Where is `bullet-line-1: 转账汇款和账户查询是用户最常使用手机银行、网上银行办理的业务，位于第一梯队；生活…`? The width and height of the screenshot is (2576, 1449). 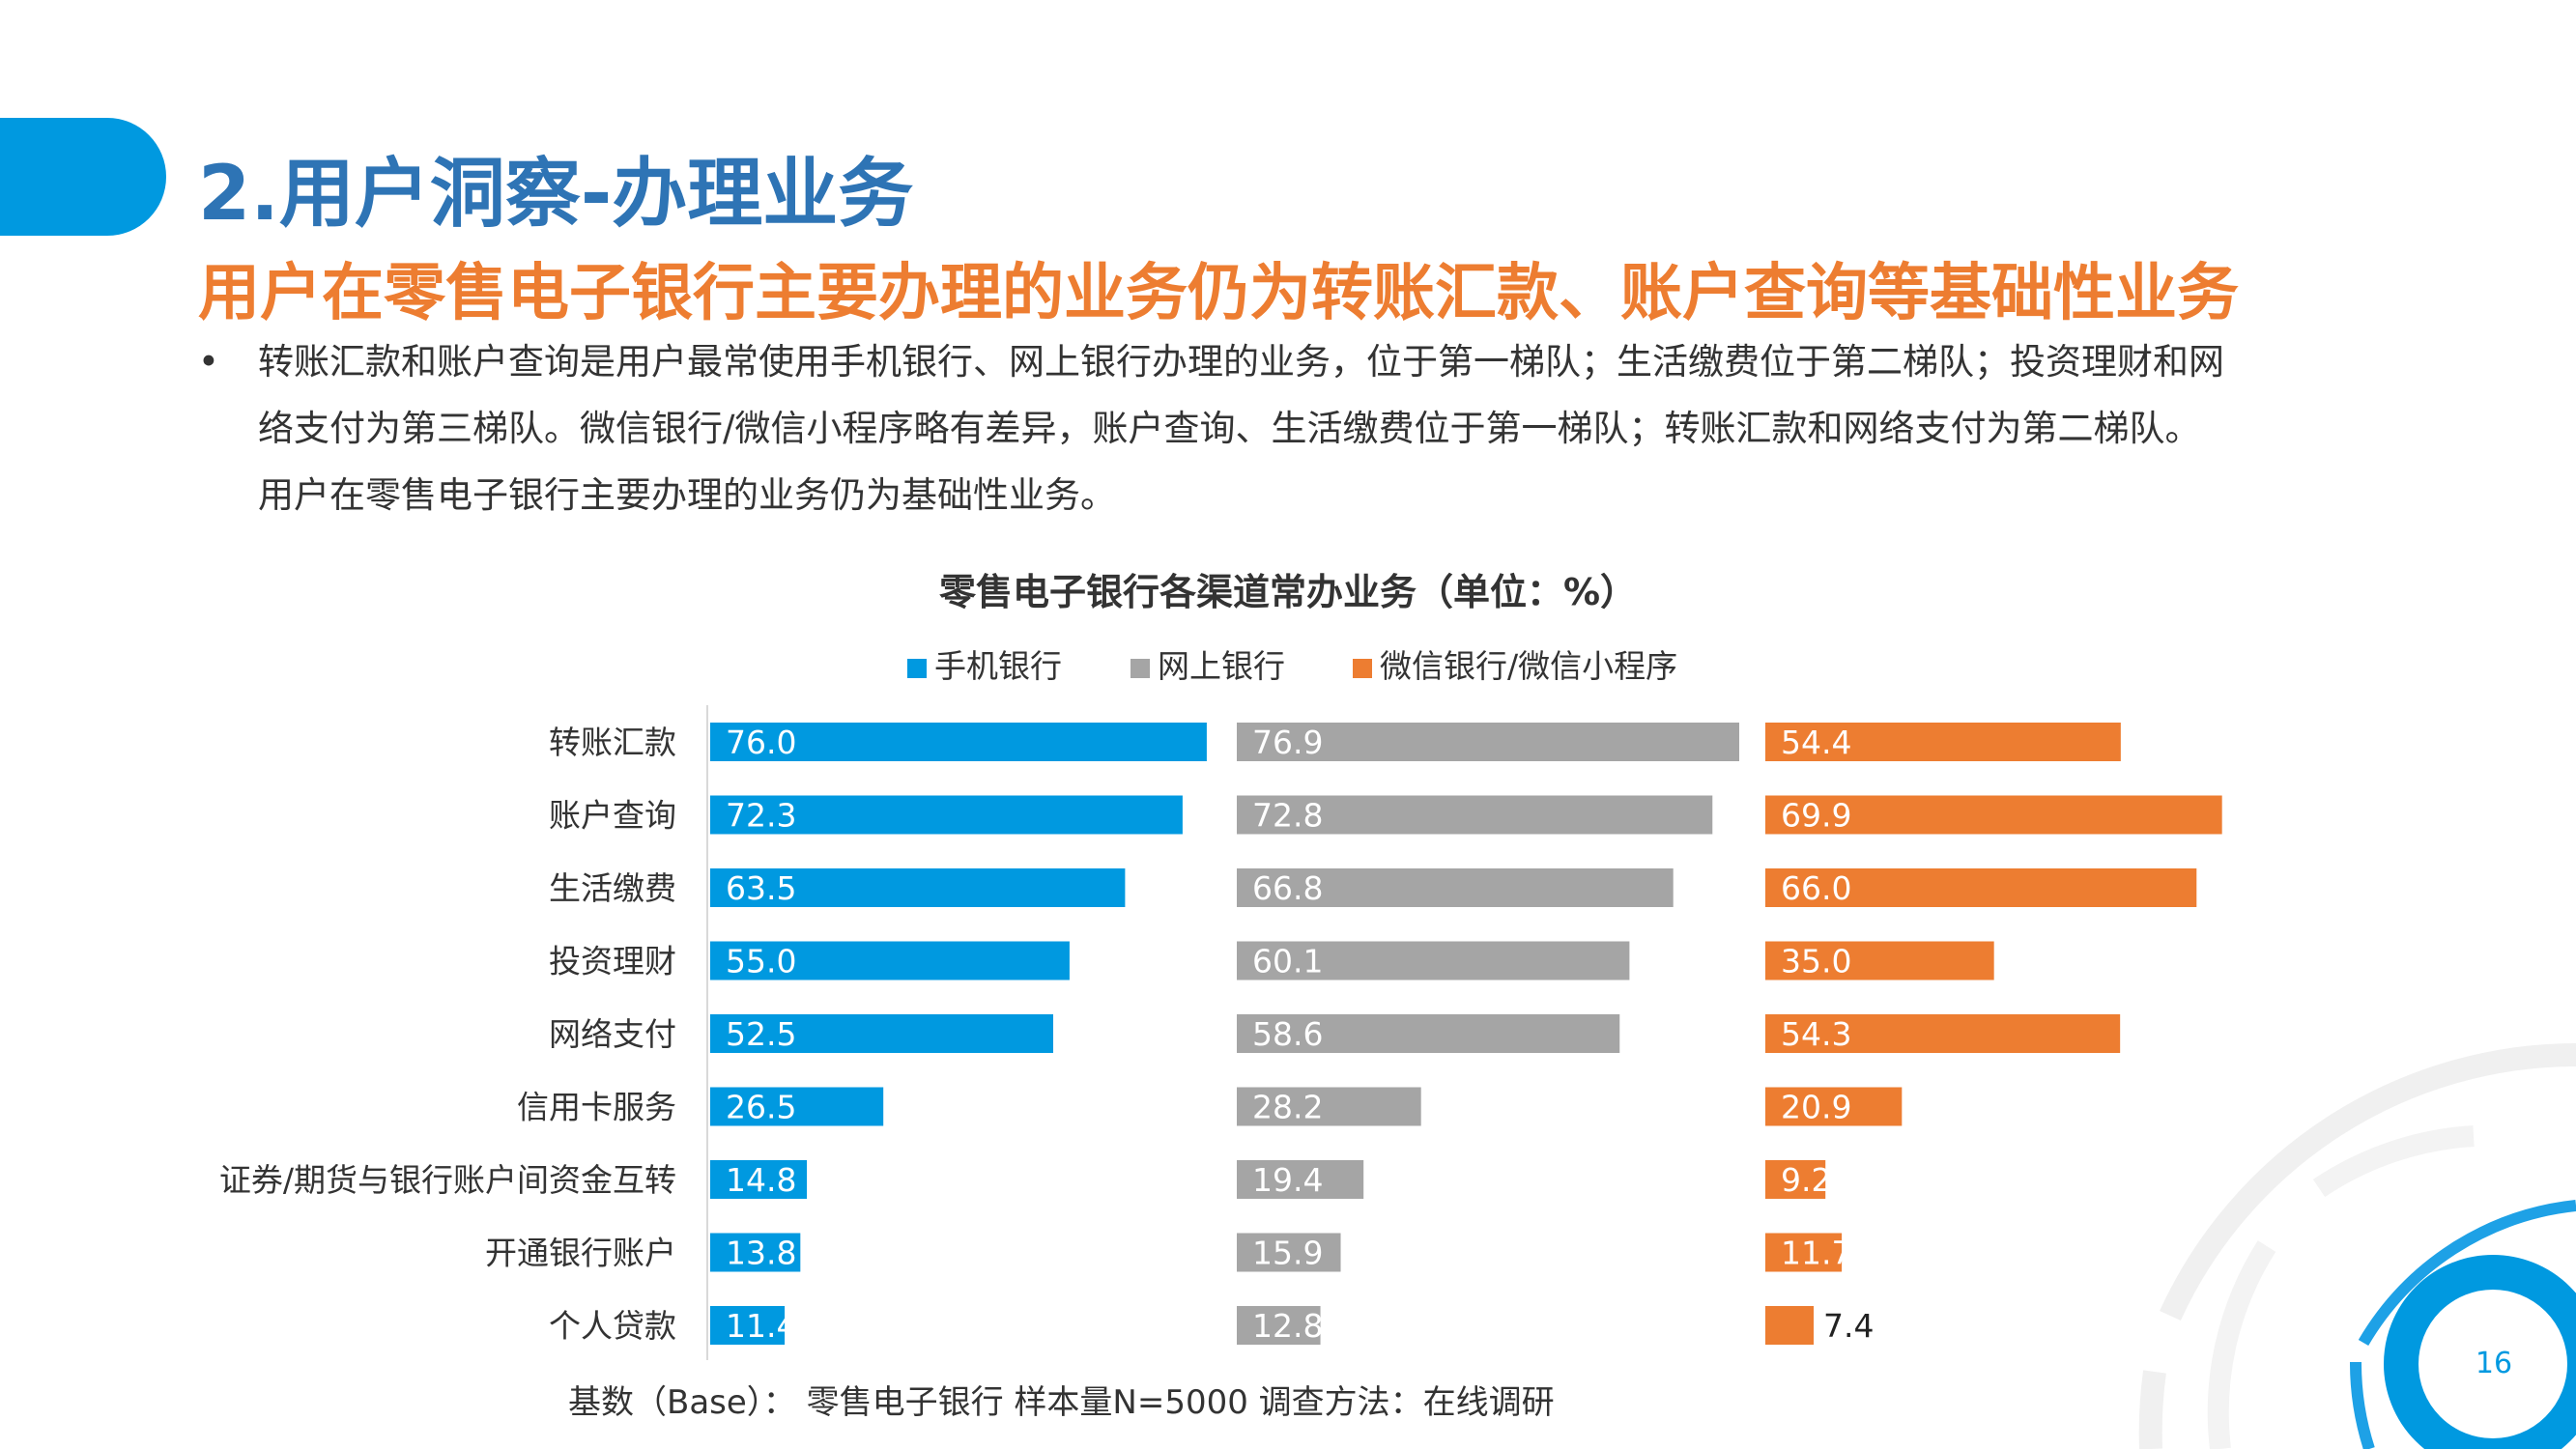 bullet-line-1: 转账汇款和账户查询是用户最常使用手机银行、网上银行办理的业务，位于第一梯队；生活… is located at coordinates (1241, 362).